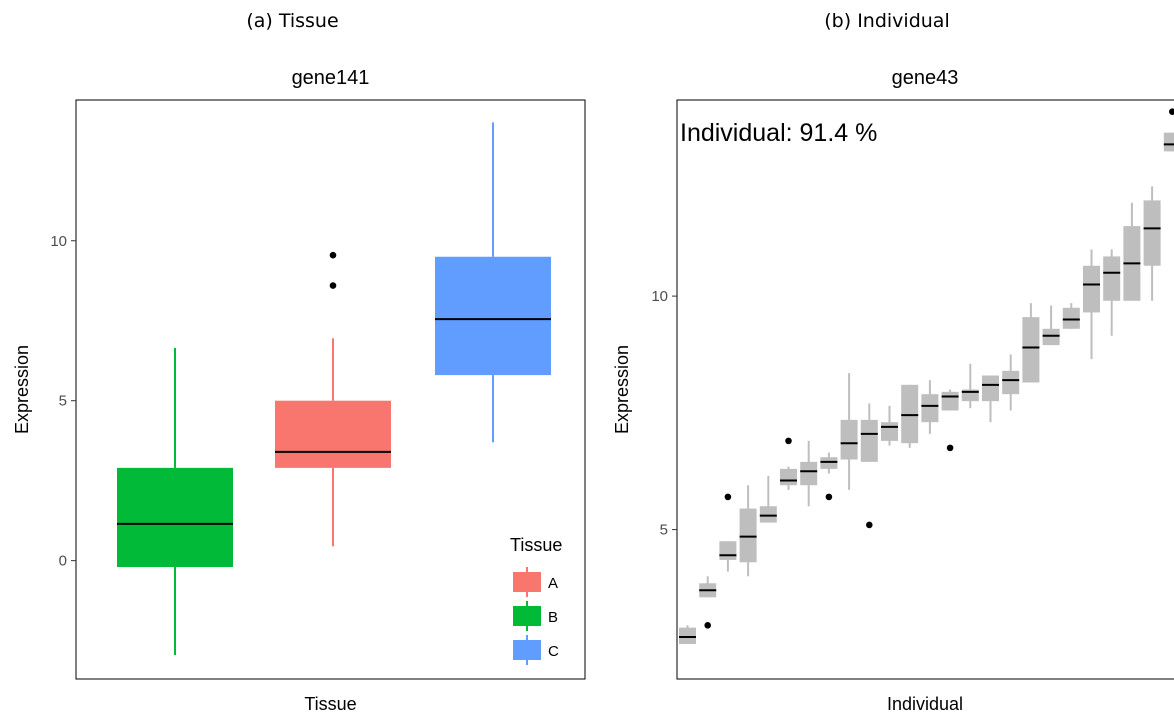 This screenshot has width=1174, height=717. What do you see at coordinates (493, 316) in the screenshot?
I see `box-a-C` at bounding box center [493, 316].